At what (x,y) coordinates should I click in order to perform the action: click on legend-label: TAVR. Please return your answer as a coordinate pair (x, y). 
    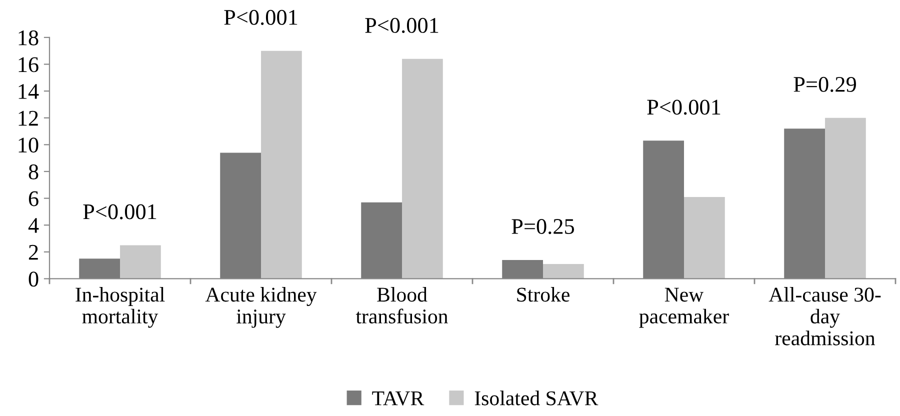
    Looking at the image, I should click on (398, 398).